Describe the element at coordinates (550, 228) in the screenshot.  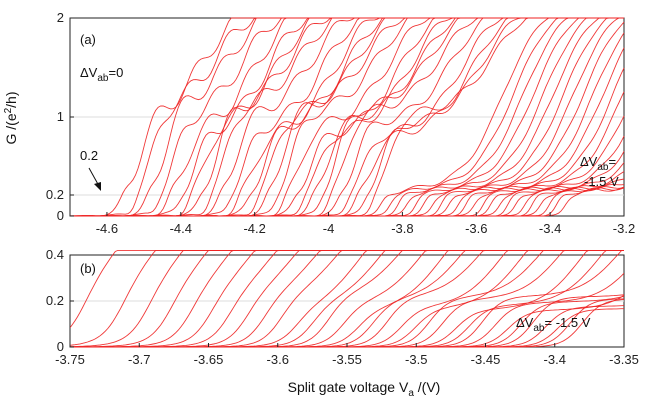
I see `panel-a-x-tick-label: -3.4` at that location.